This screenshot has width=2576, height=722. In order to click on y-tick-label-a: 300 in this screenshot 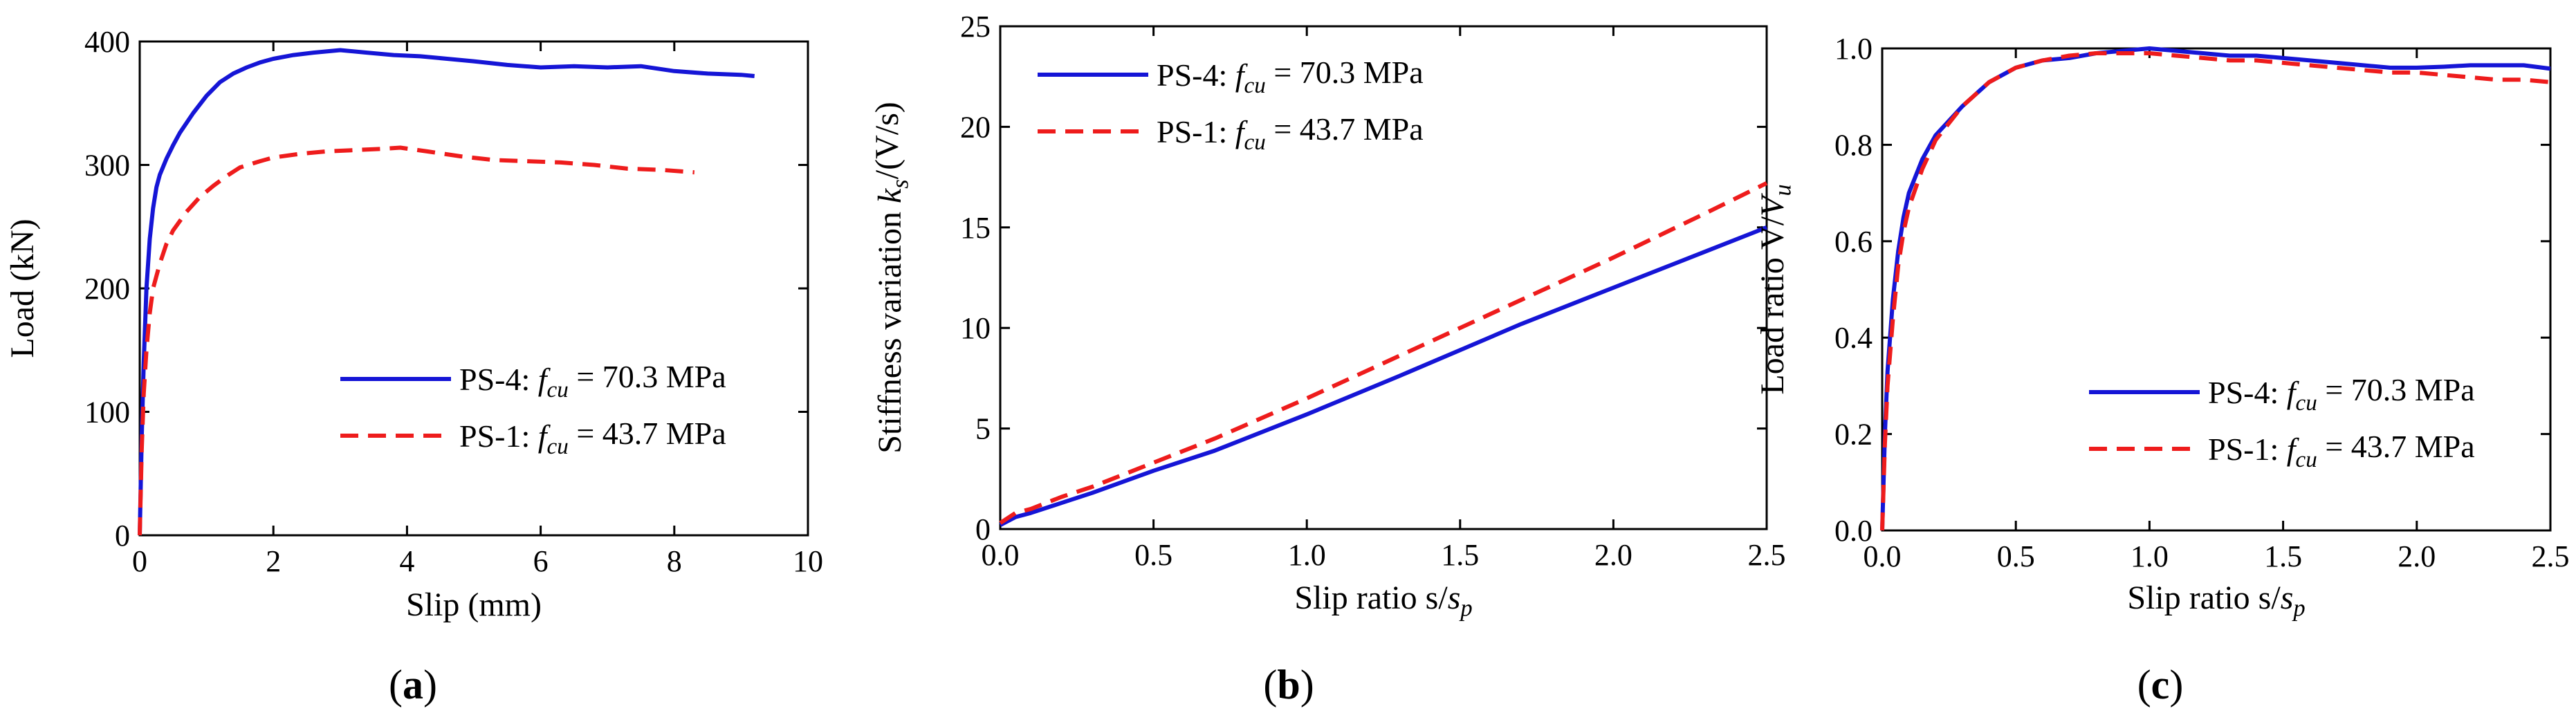, I will do `click(107, 166)`.